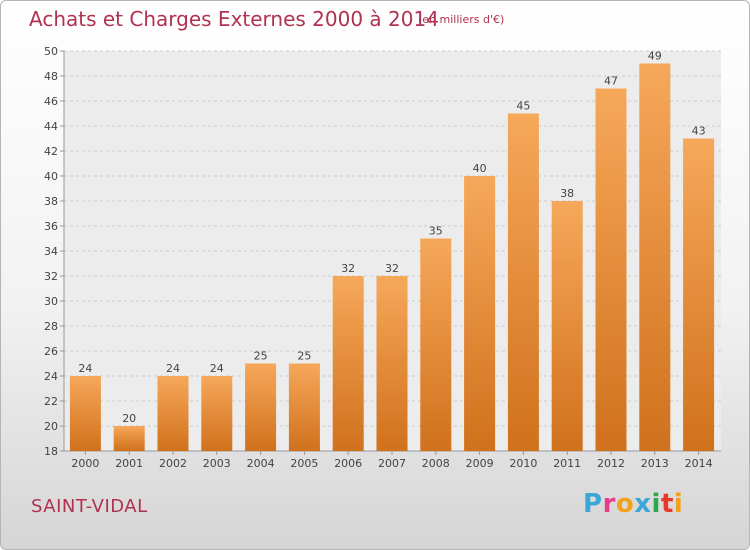 The image size is (750, 550). I want to click on data-label: 43, so click(699, 131).